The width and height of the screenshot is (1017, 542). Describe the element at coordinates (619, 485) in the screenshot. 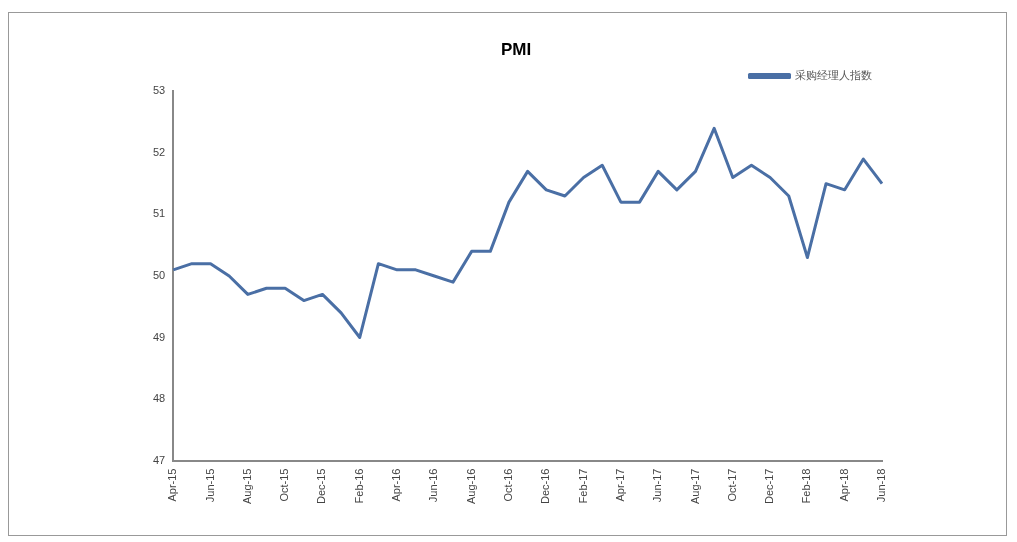

I see `x-tick-label: Apr-17` at that location.